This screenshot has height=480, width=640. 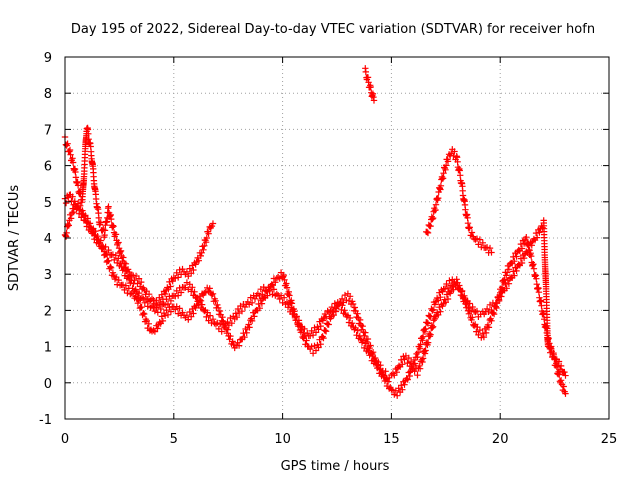 I want to click on x-tick-label: 10, so click(x=282, y=439).